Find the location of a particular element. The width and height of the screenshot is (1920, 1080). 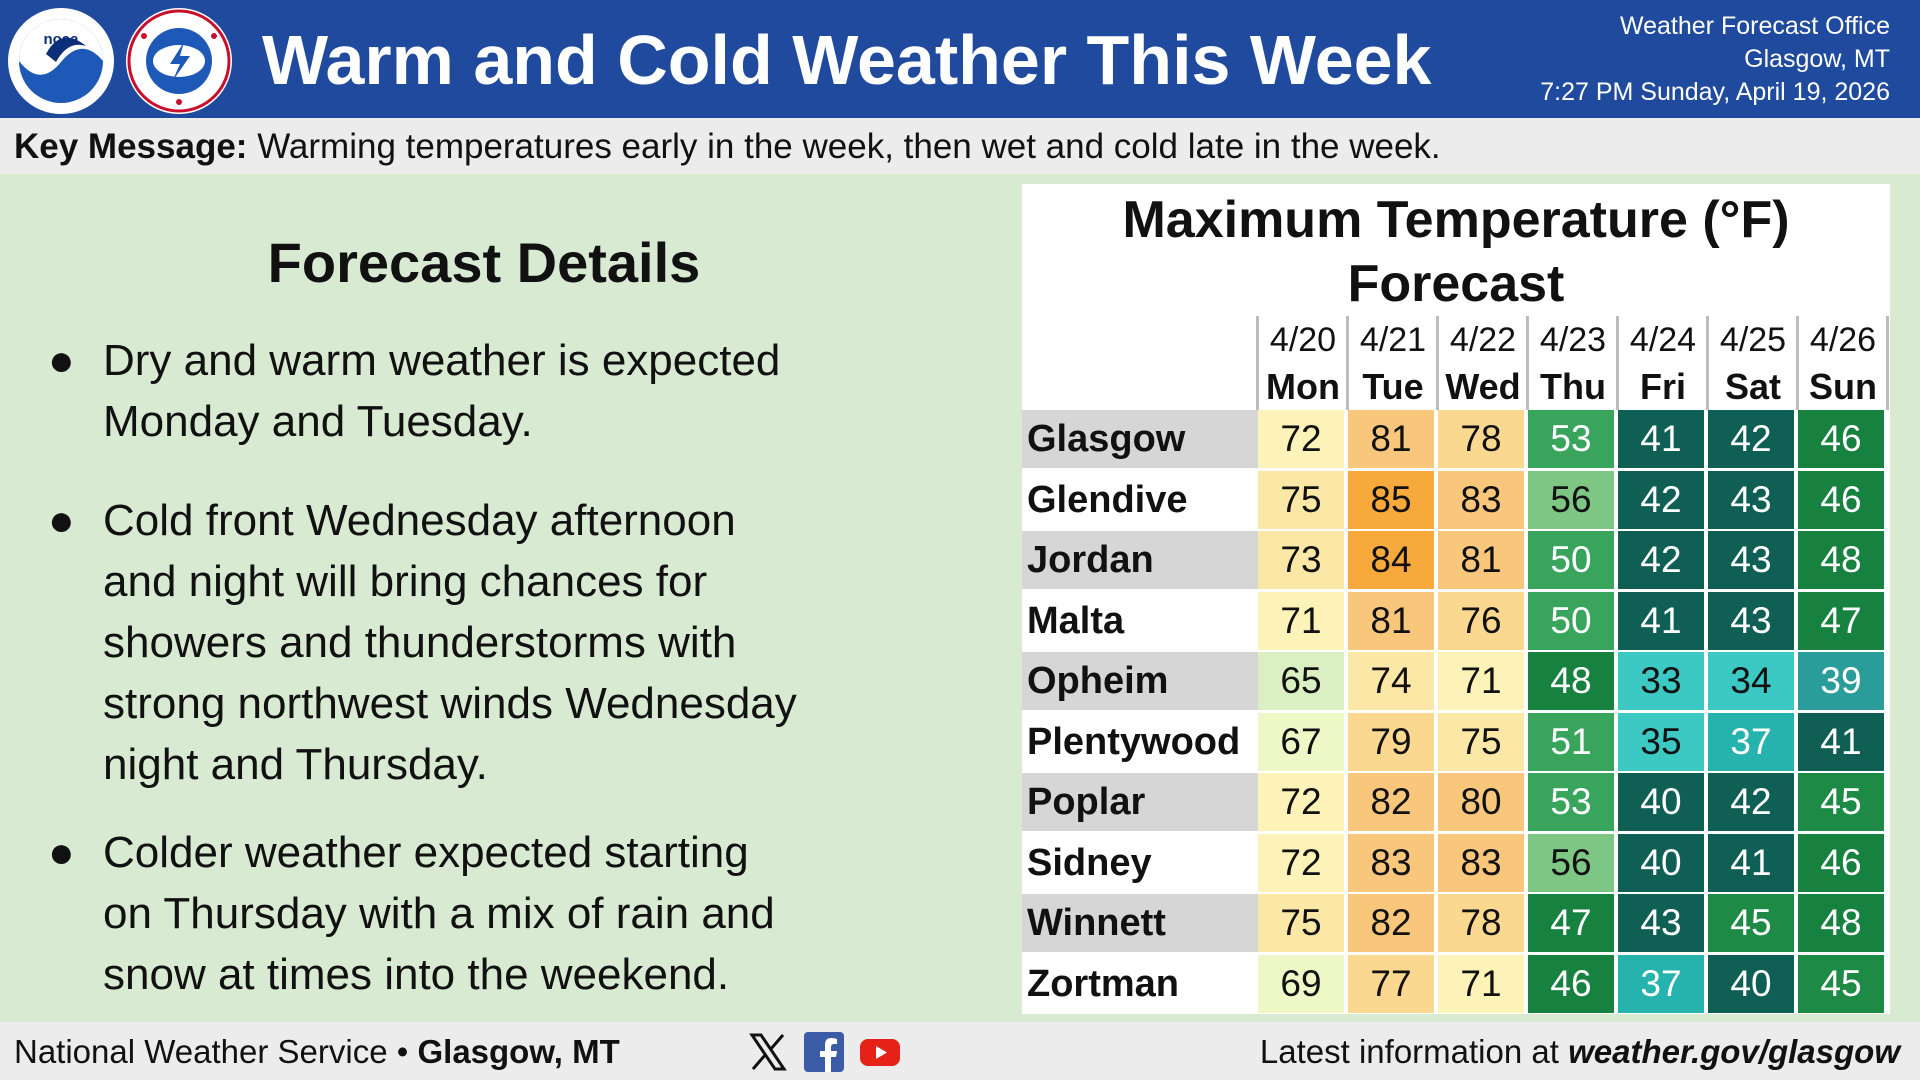

column-date: 4/21 is located at coordinates (1393, 340).